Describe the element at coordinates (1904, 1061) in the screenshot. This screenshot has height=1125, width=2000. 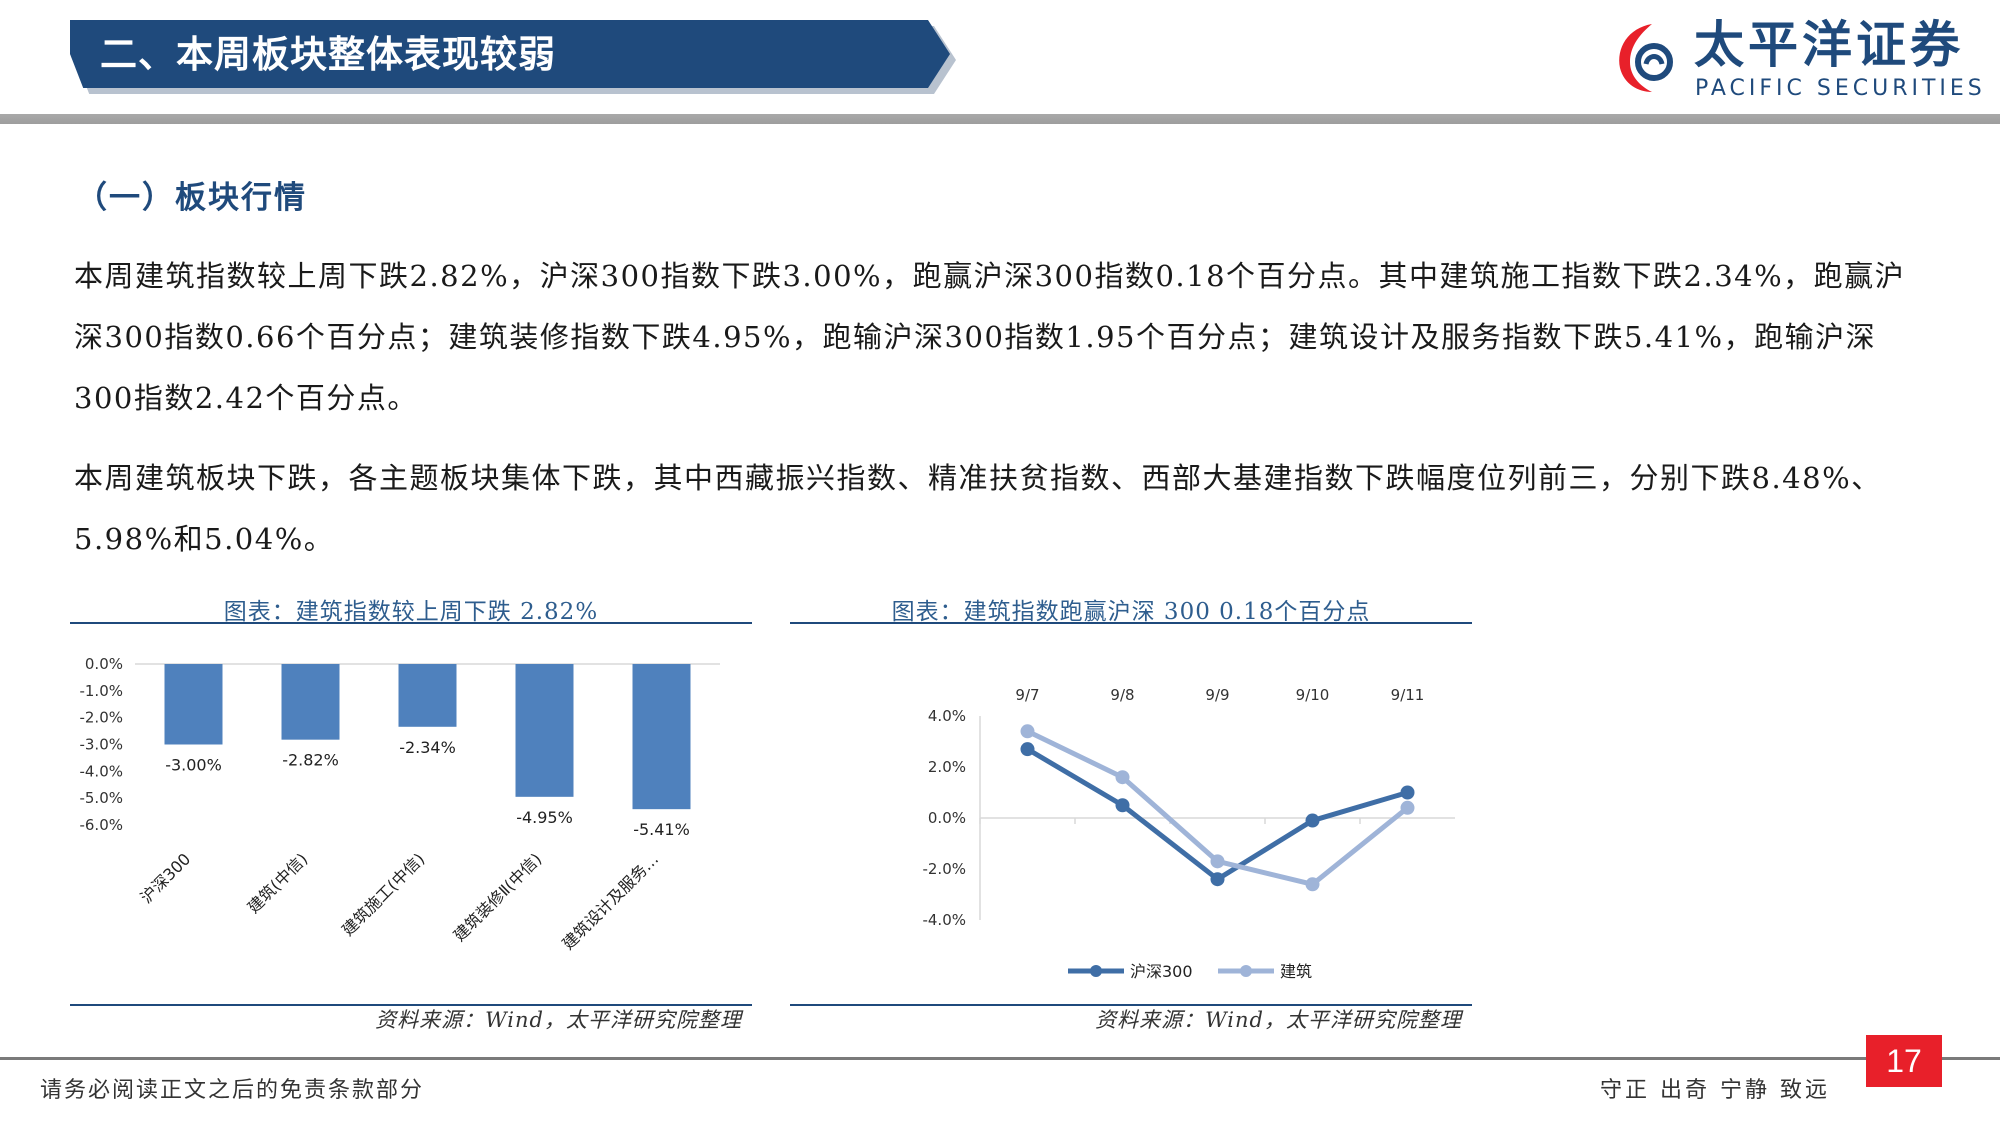
I see `page-number: 17` at that location.